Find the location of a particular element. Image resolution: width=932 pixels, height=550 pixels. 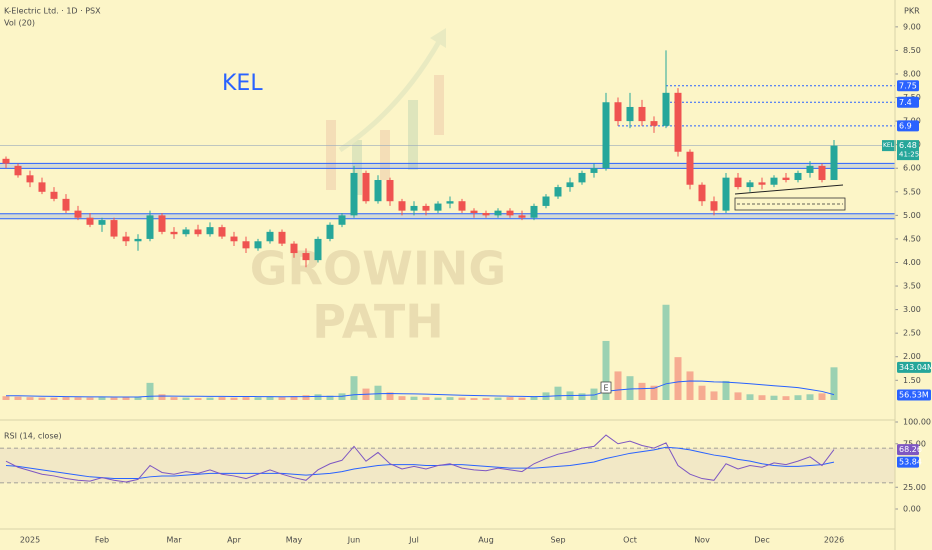

earnings-marker: E is located at coordinates (605, 388).